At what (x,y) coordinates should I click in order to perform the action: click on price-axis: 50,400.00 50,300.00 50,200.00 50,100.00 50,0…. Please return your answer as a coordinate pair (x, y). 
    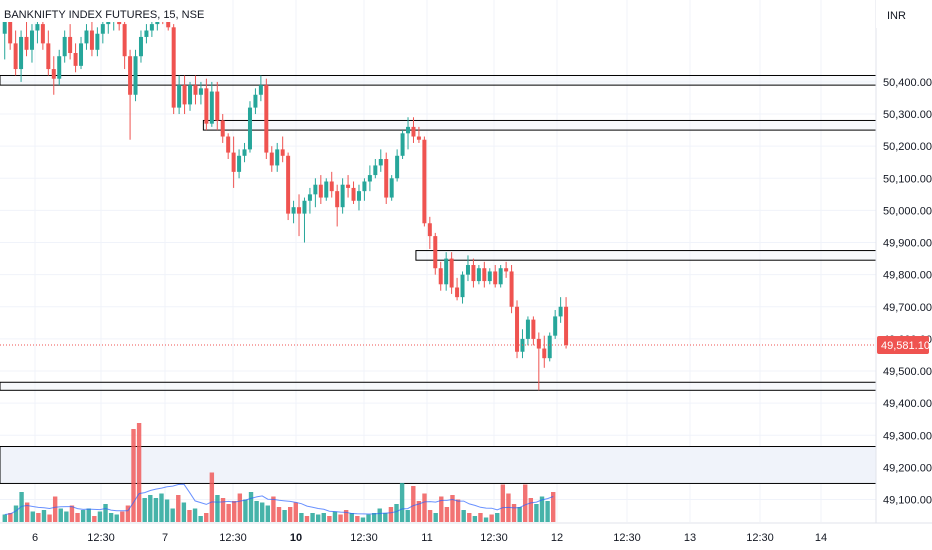
    Looking at the image, I should click on (903, 275).